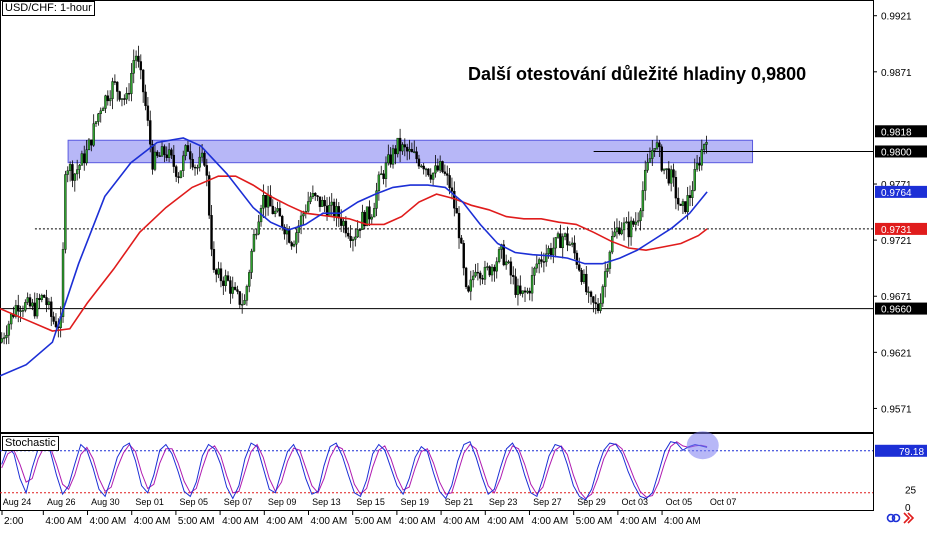 The image size is (928, 543). Describe the element at coordinates (896, 241) in the screenshot. I see `price-tick-label-3: 0.9721` at that location.